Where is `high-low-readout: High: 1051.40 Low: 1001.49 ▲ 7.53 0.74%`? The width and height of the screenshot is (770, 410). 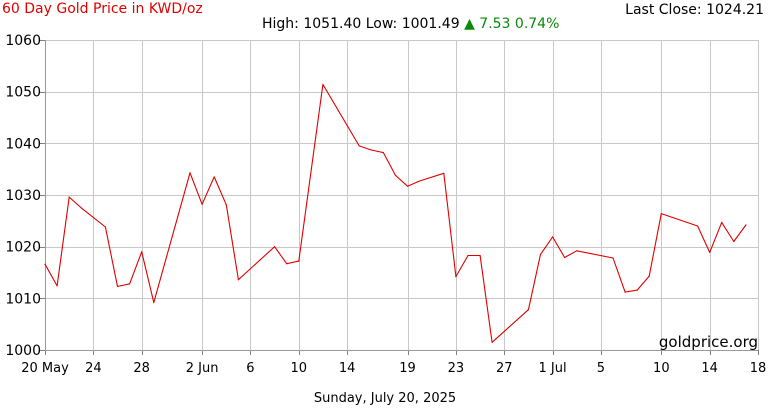 high-low-readout: High: 1051.40 Low: 1001.49 ▲ 7.53 0.74% is located at coordinates (410, 24).